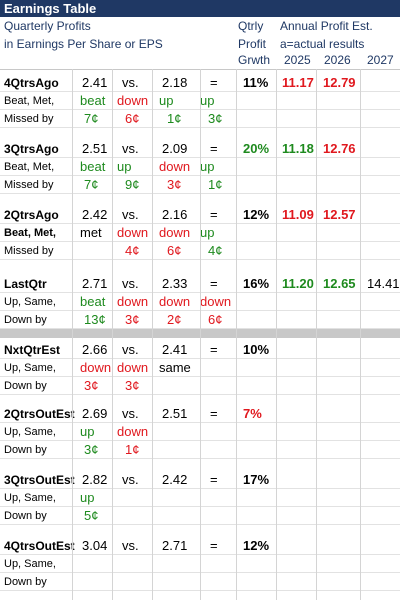 This screenshot has height=600, width=400. Describe the element at coordinates (25, 284) in the screenshot. I see `period-label: LastQtr` at that location.